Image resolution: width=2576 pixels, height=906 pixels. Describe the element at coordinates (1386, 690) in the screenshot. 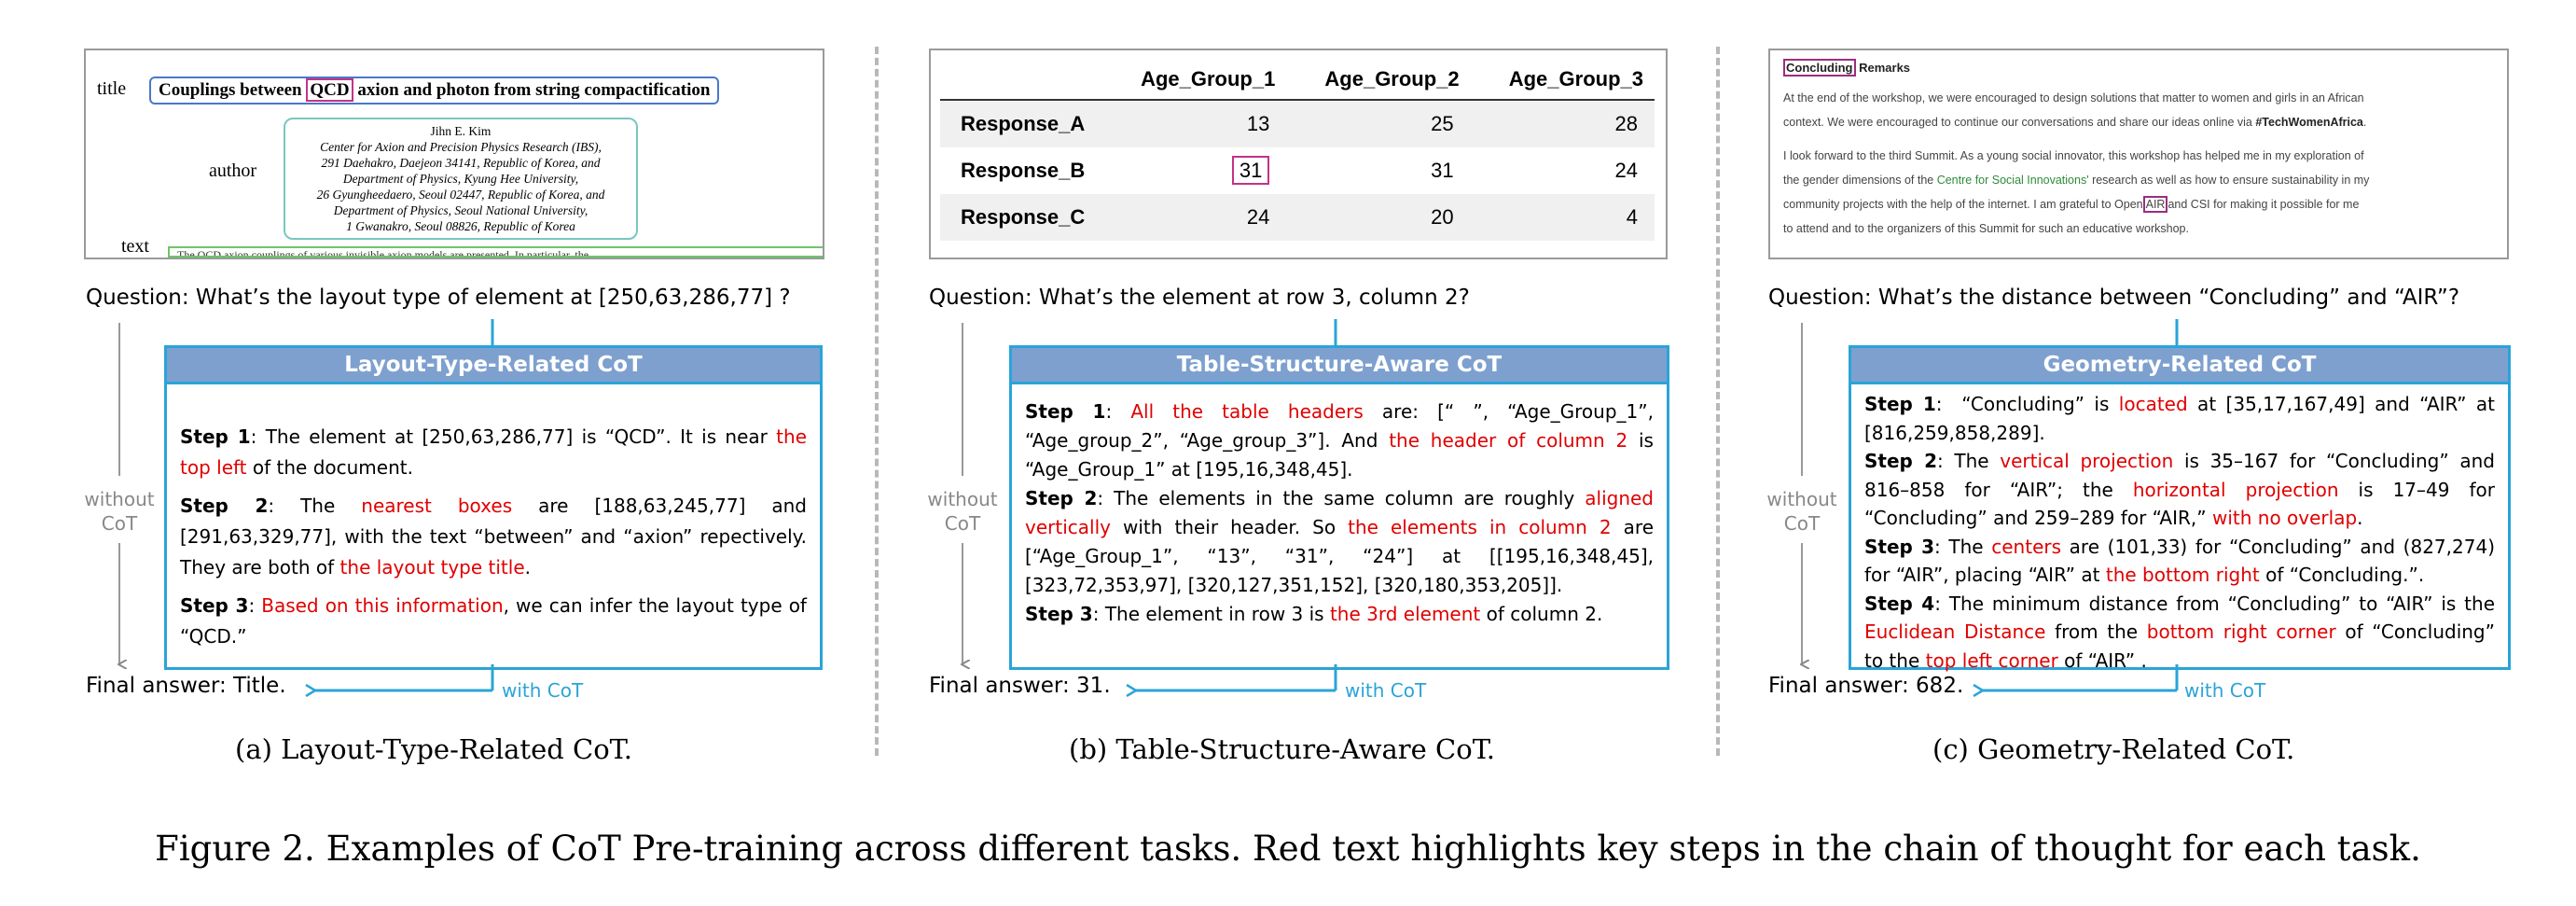

I see `panel-b-with-cot-label: with CoT` at that location.